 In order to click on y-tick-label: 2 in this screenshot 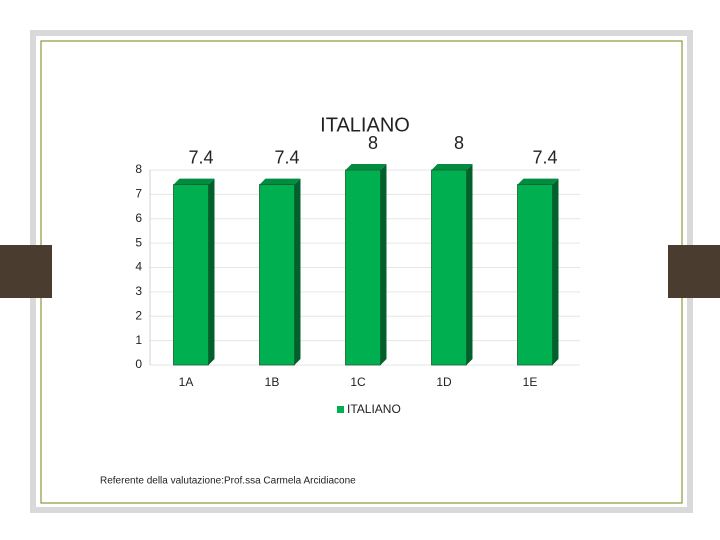, I will do `click(138, 315)`.